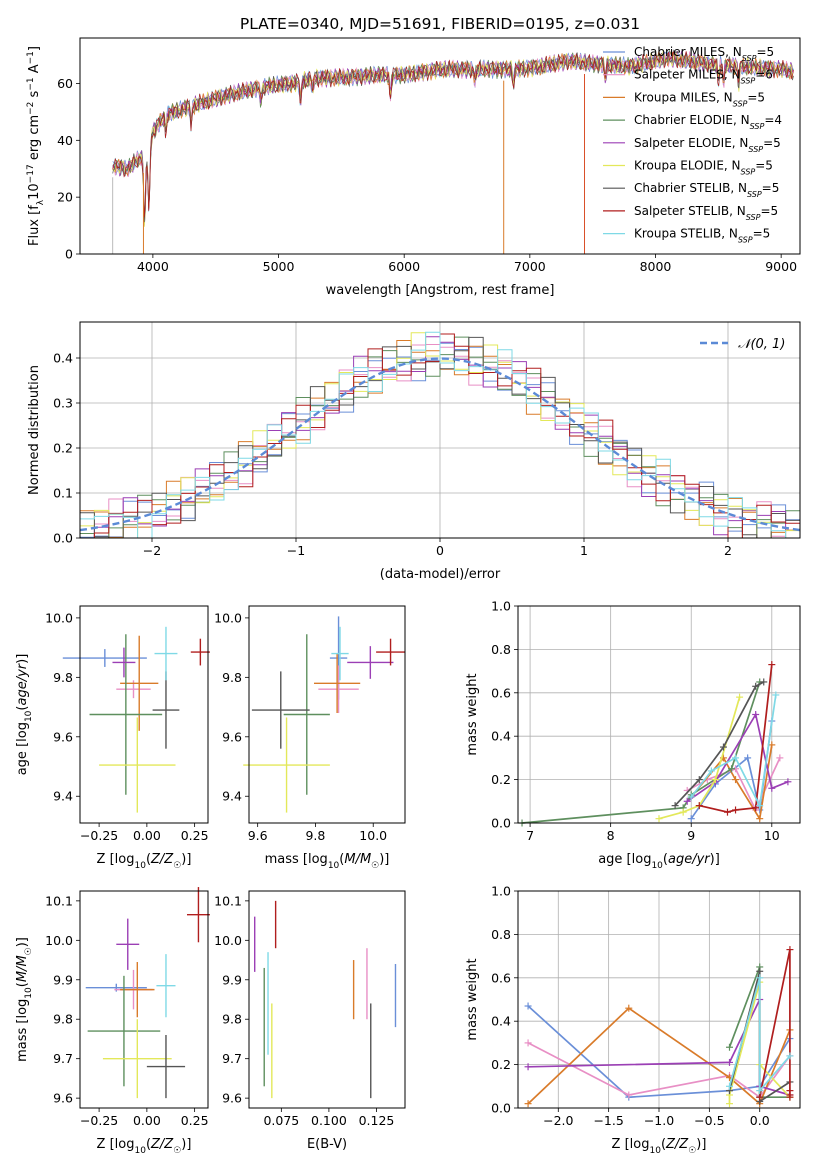 Image resolution: width=819 pixels, height=1170 pixels. I want to click on x-tick-label: 9000, so click(781, 266).